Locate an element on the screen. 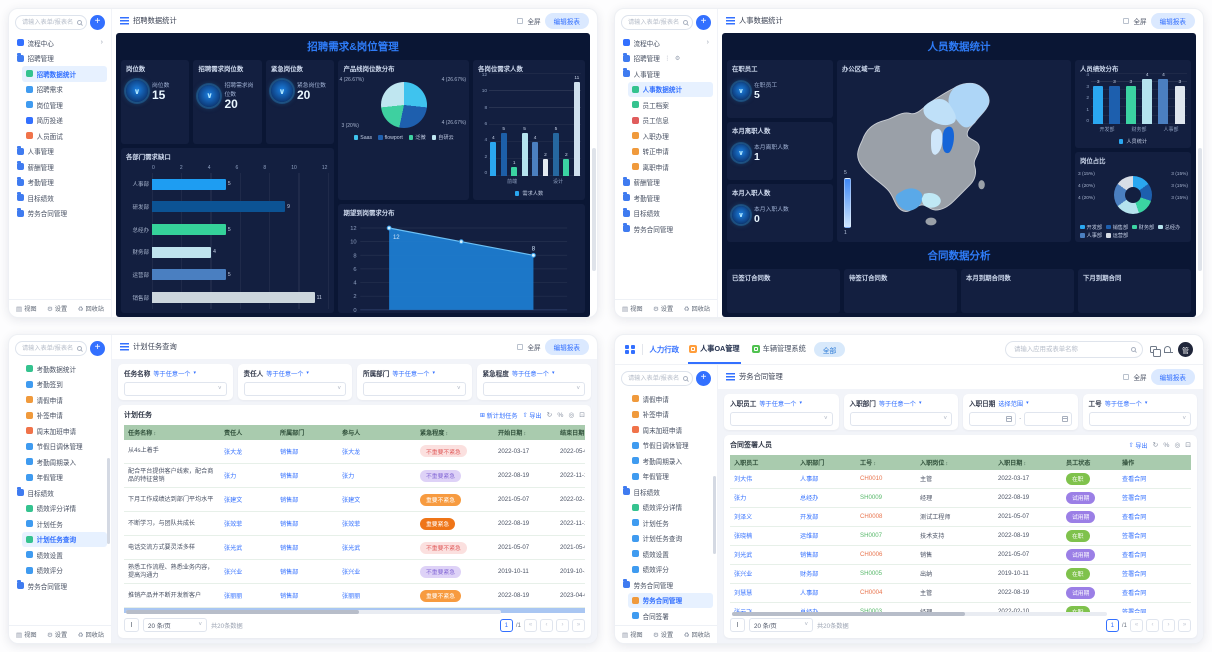  owner-cell: 张大龙 is located at coordinates (248, 451).